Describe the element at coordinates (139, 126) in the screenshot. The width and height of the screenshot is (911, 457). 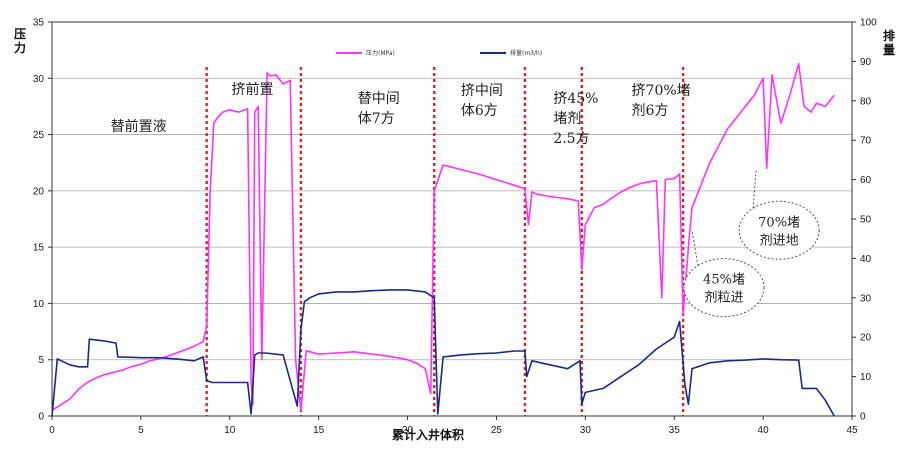
I see `stage-label: 替前置液` at that location.